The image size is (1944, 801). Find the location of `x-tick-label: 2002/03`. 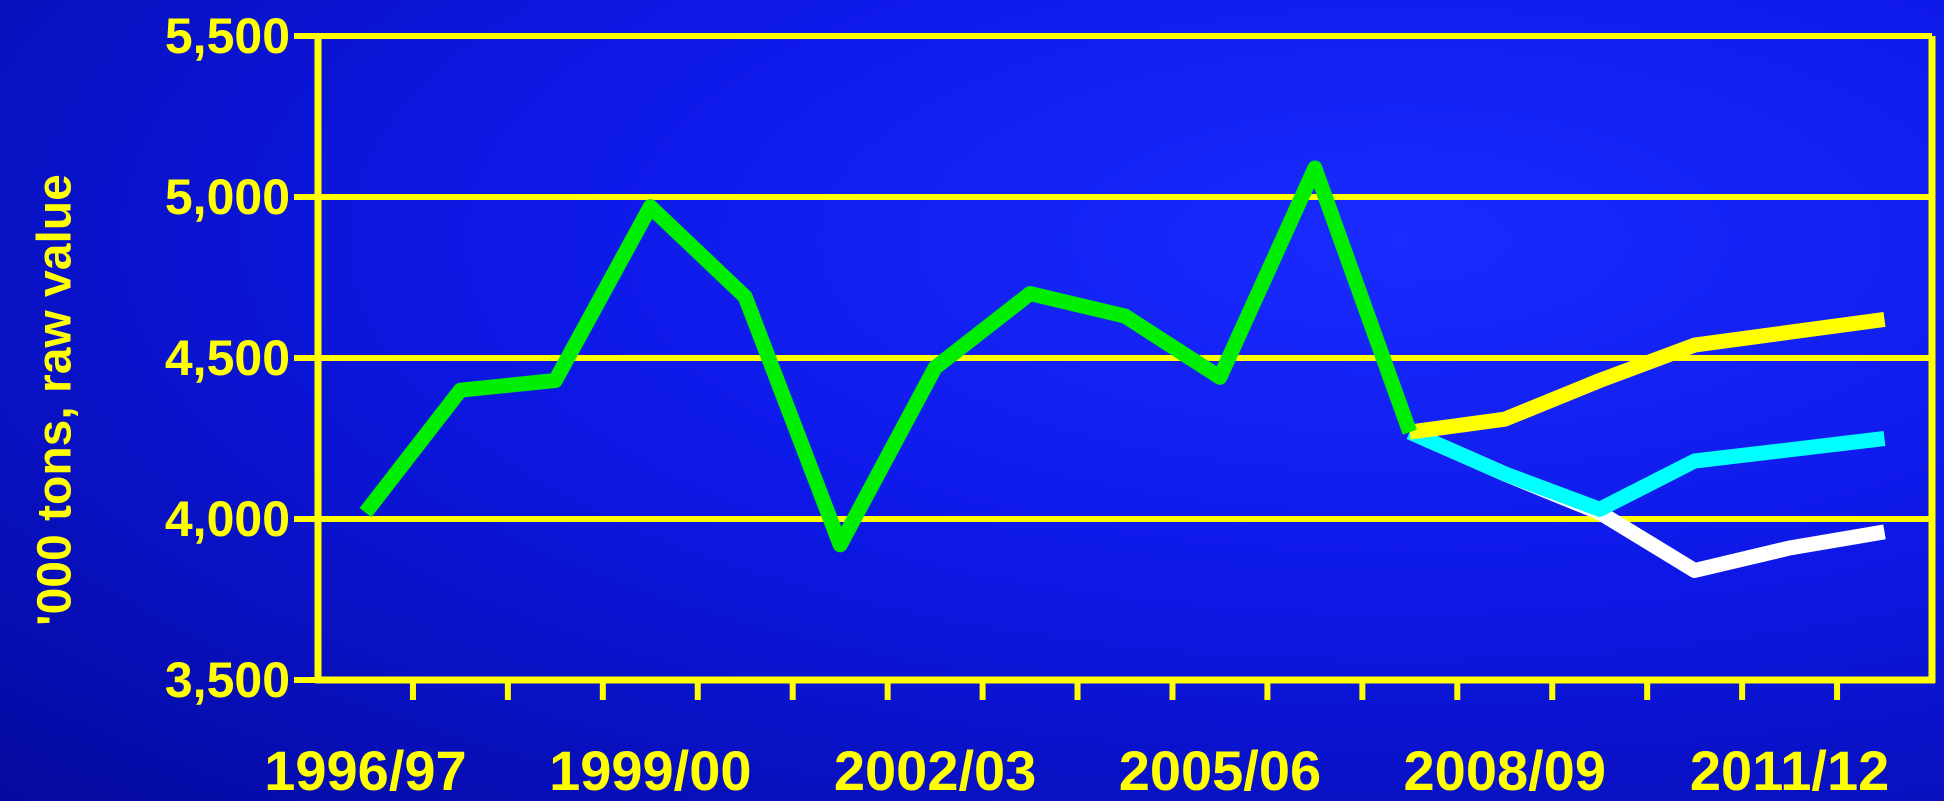

x-tick-label: 2002/03 is located at coordinates (935, 770).